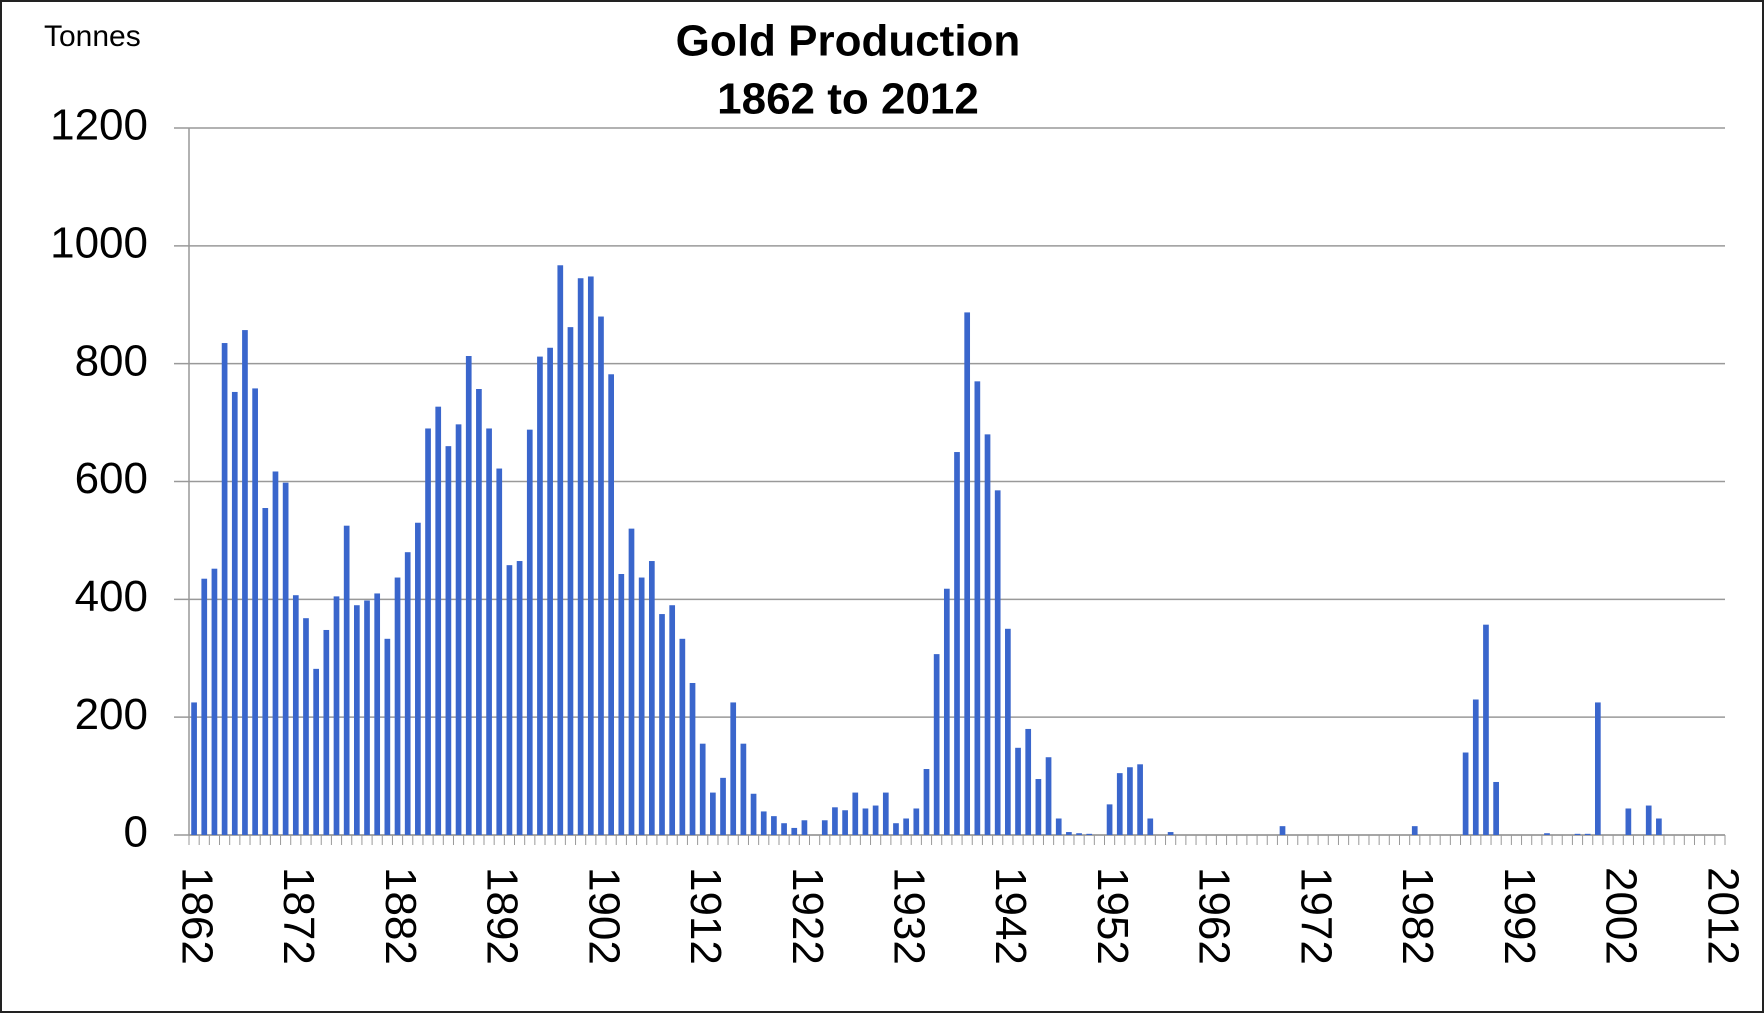 The height and width of the screenshot is (1013, 1764). Describe the element at coordinates (111, 360) in the screenshot. I see `y-tick-label: 800` at that location.